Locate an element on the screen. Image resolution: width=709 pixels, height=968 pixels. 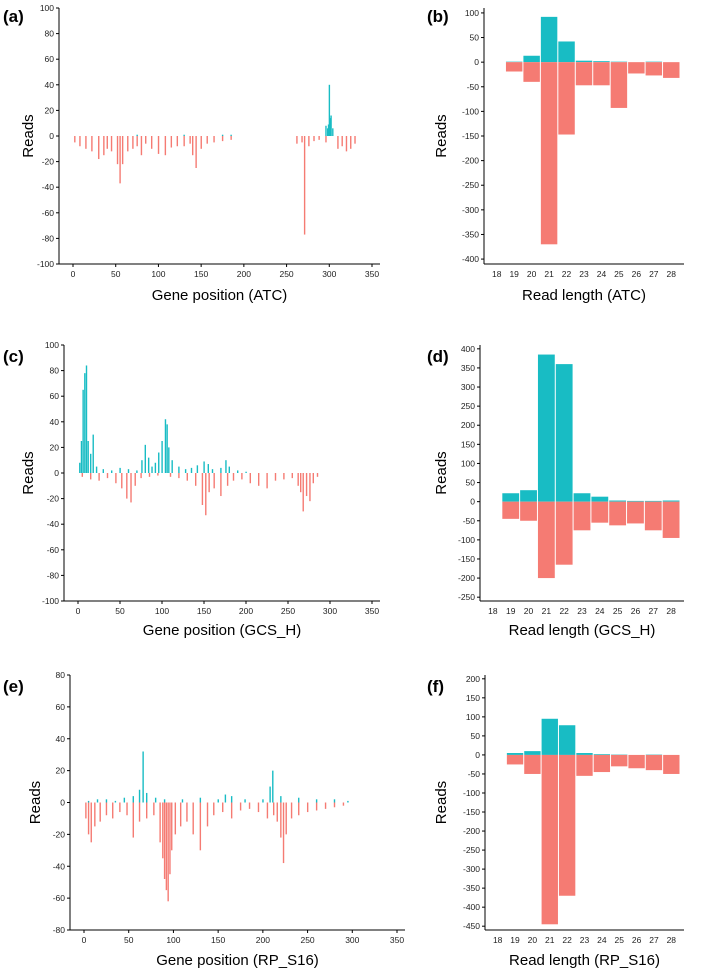
x-tick-label: 24 is located at coordinates (600, 611).